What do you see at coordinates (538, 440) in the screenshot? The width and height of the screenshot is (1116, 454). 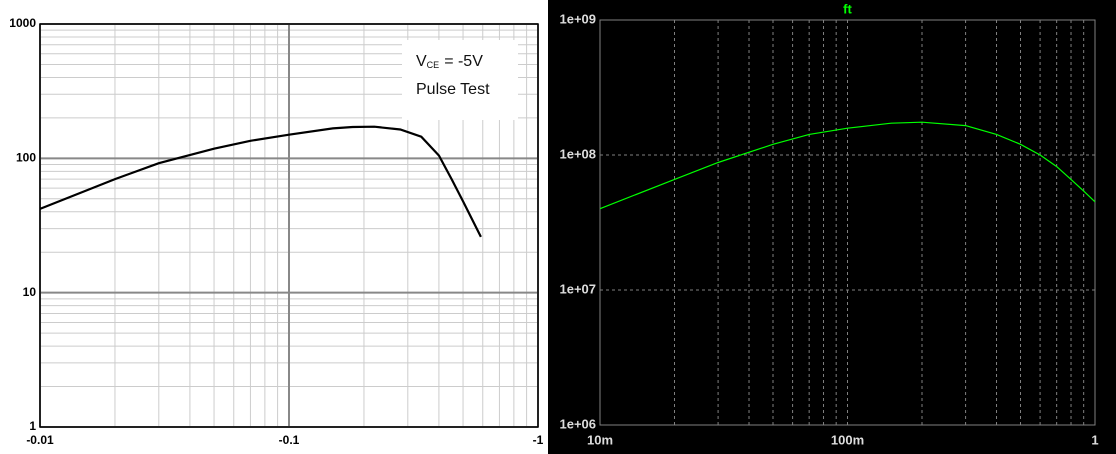 I see `x-tick-label: -1` at bounding box center [538, 440].